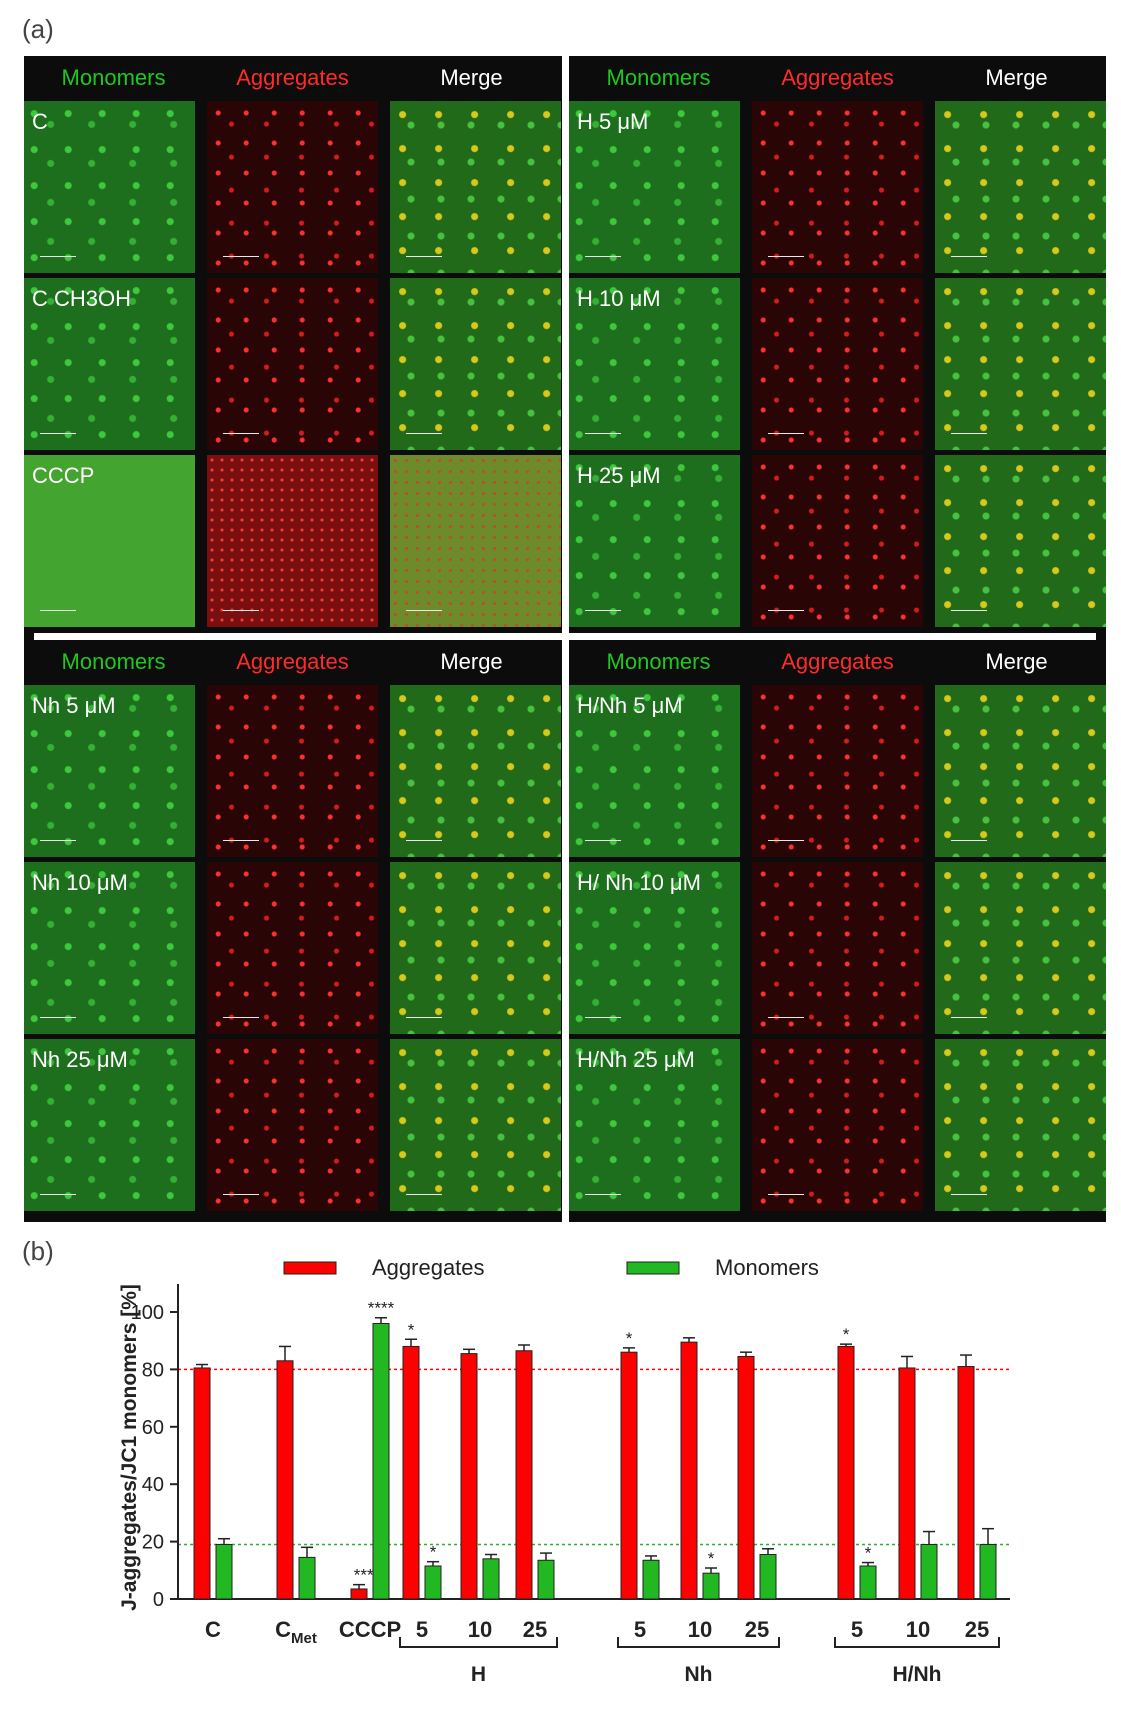 The width and height of the screenshot is (1121, 1714). I want to click on micrograph-monomers: C CH3OH, so click(109, 364).